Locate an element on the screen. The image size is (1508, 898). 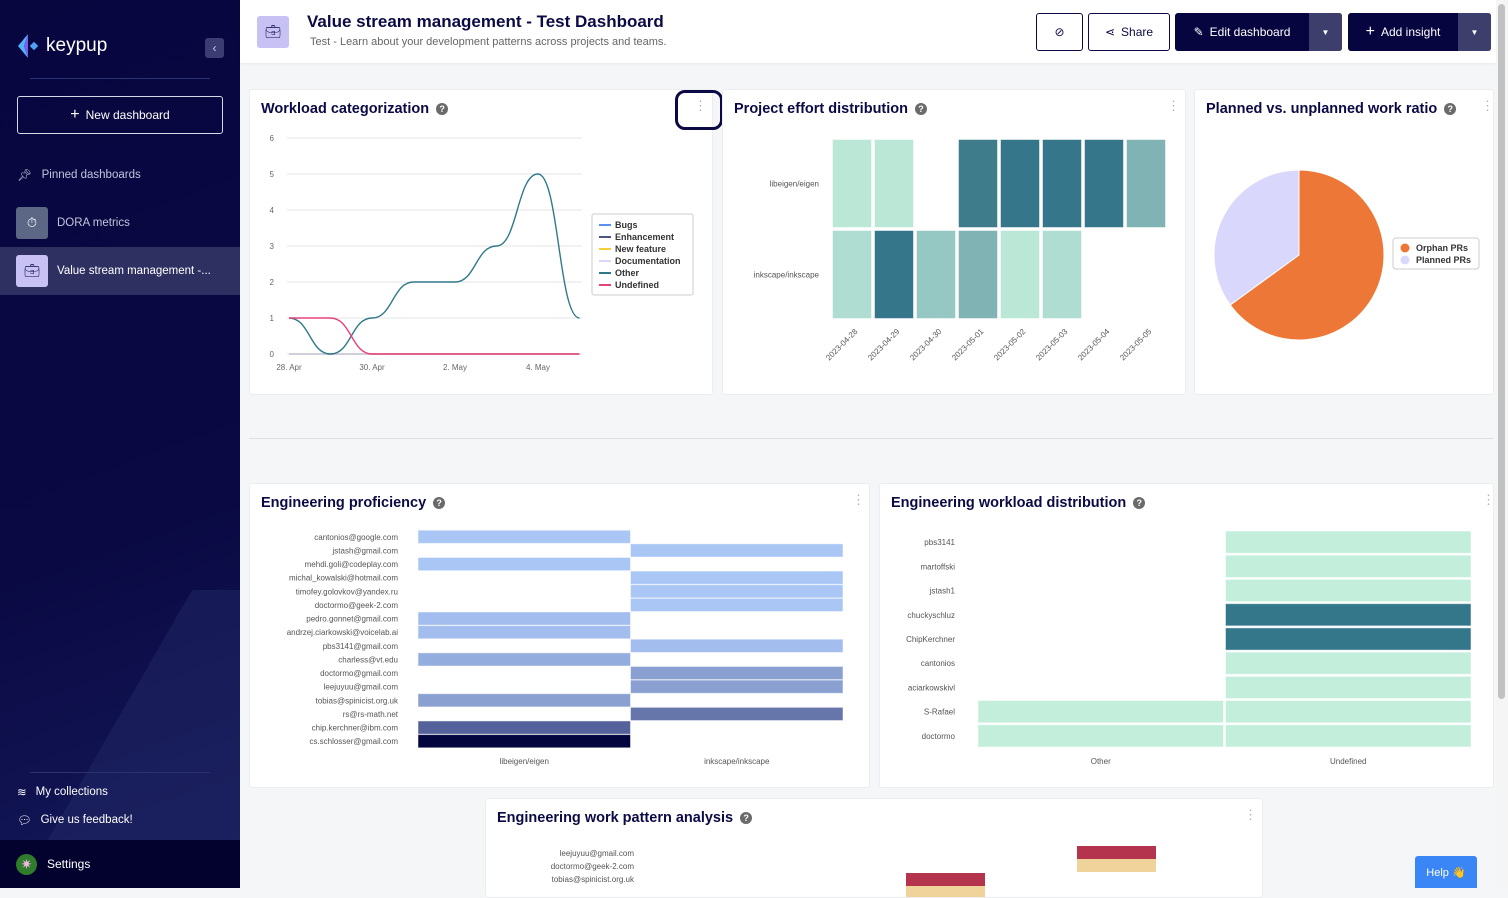
row-label: timofey.golovkov@yandex.ru is located at coordinates (347, 591).